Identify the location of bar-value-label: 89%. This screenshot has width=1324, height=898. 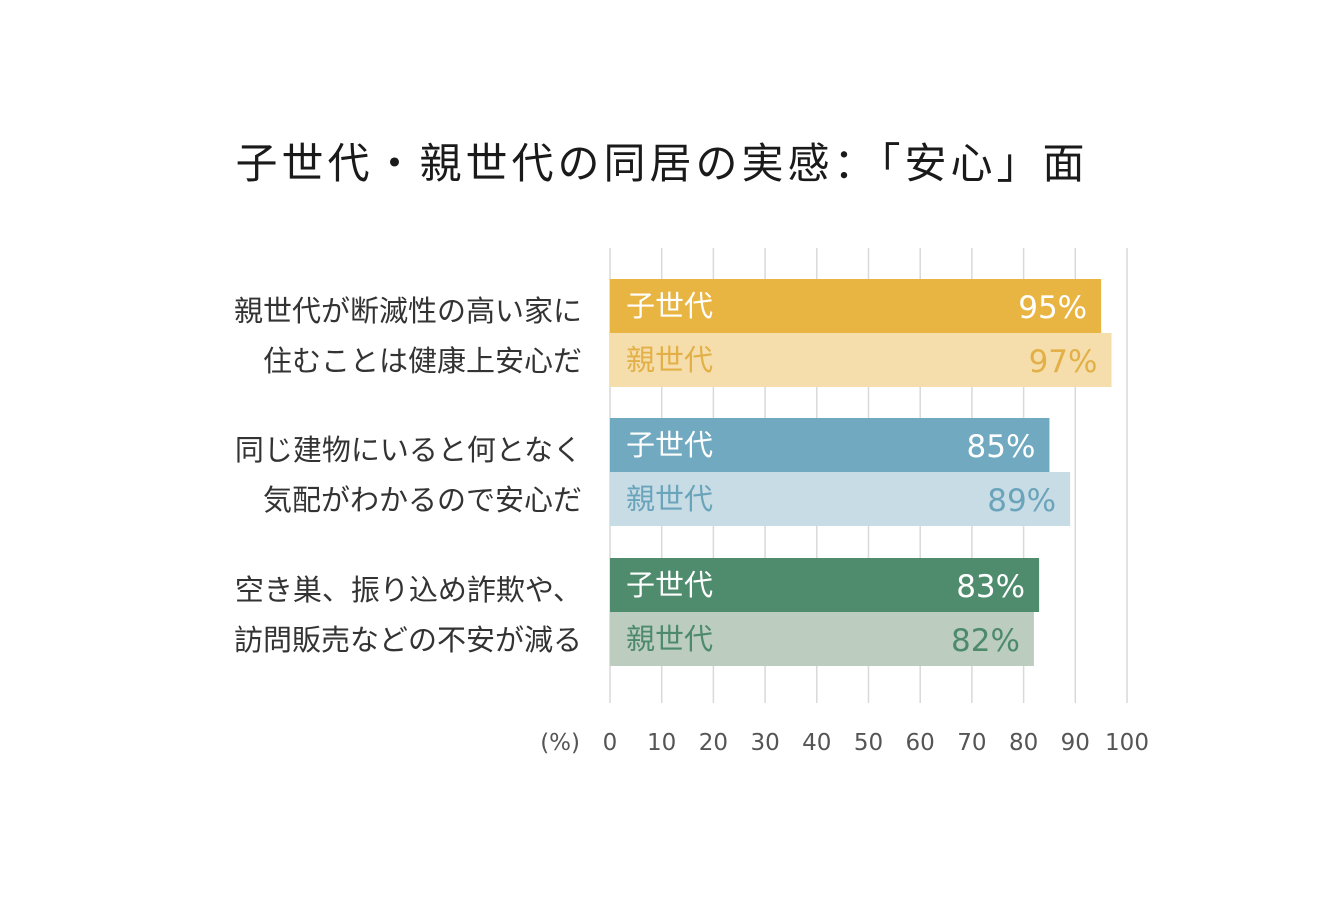
(1021, 501).